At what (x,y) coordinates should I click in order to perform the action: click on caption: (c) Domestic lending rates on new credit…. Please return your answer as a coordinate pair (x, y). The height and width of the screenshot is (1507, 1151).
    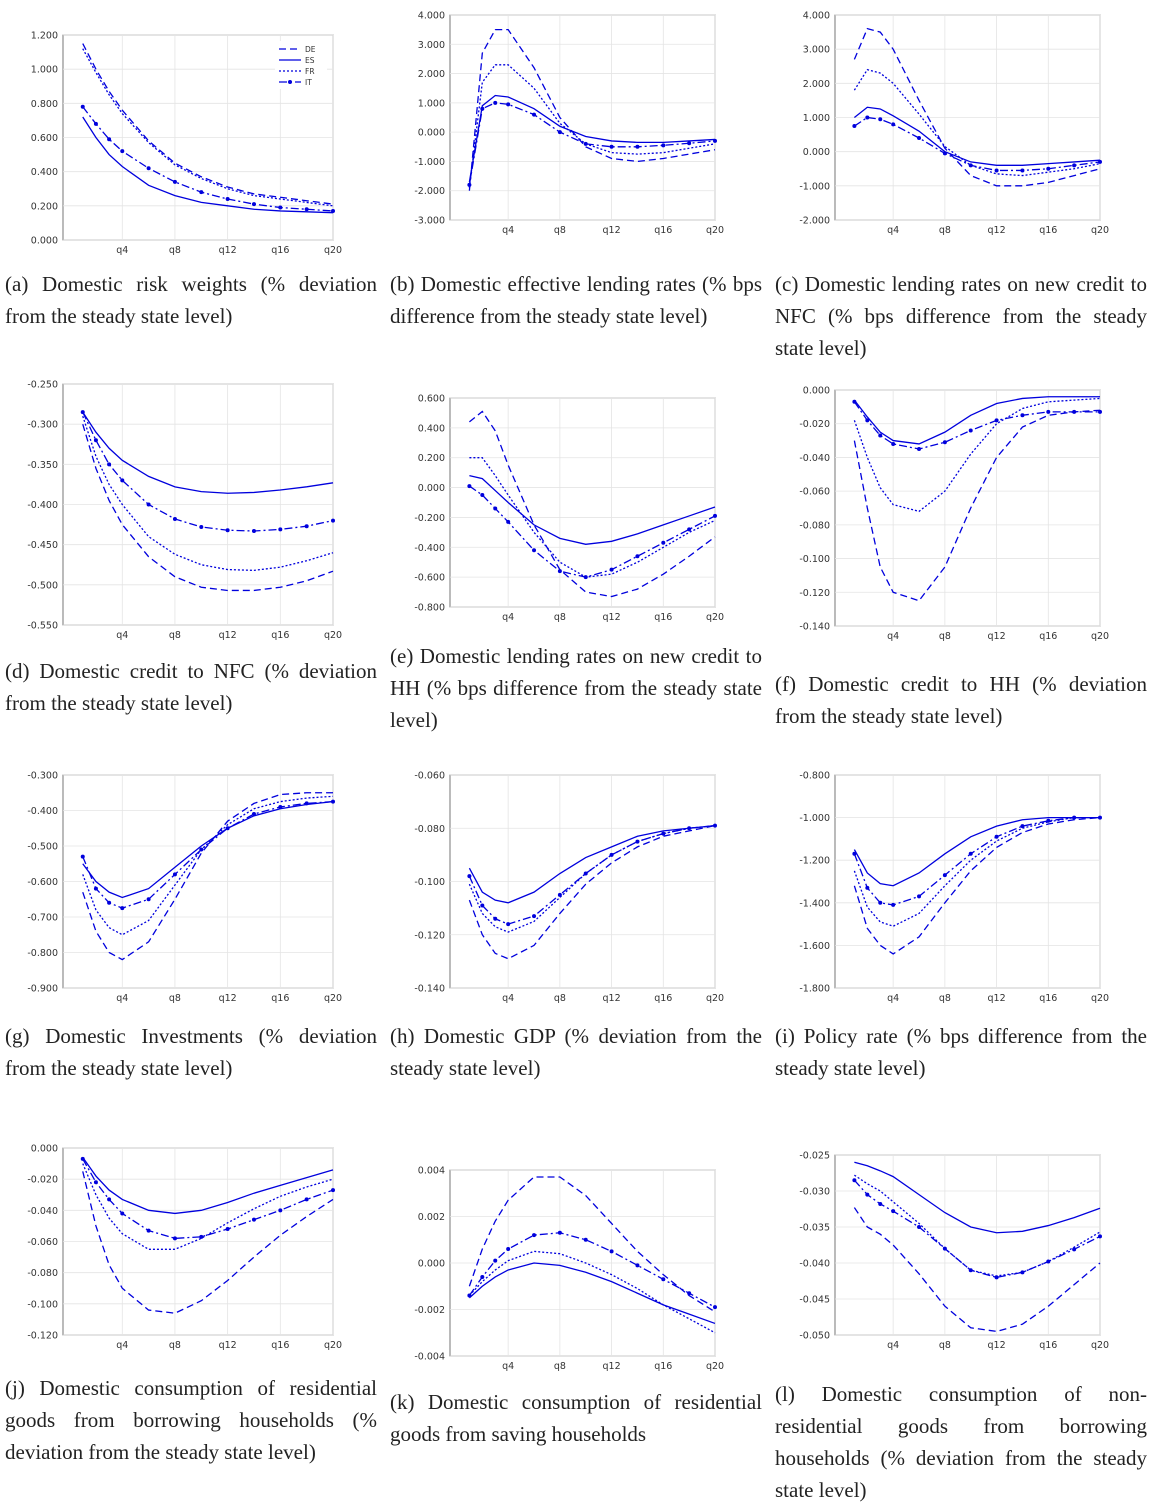
    Looking at the image, I should click on (961, 316).